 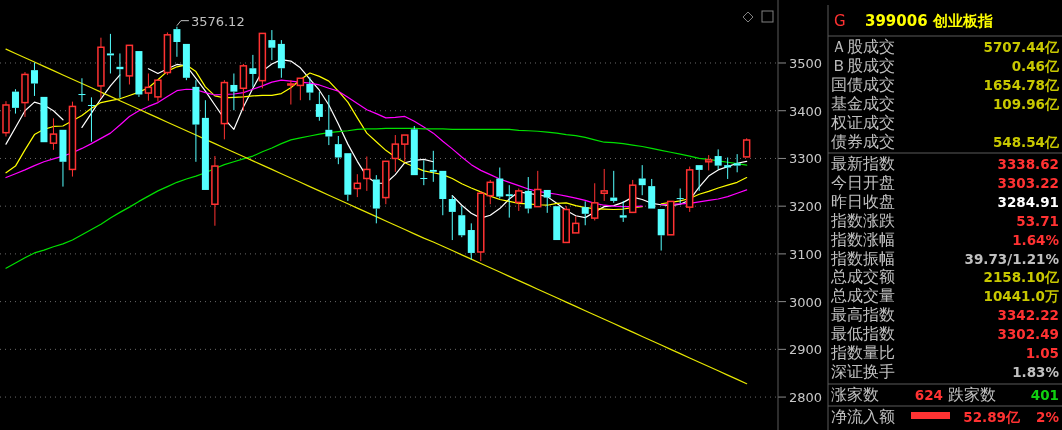 I want to click on category-label: 国债成交, so click(x=863, y=84).